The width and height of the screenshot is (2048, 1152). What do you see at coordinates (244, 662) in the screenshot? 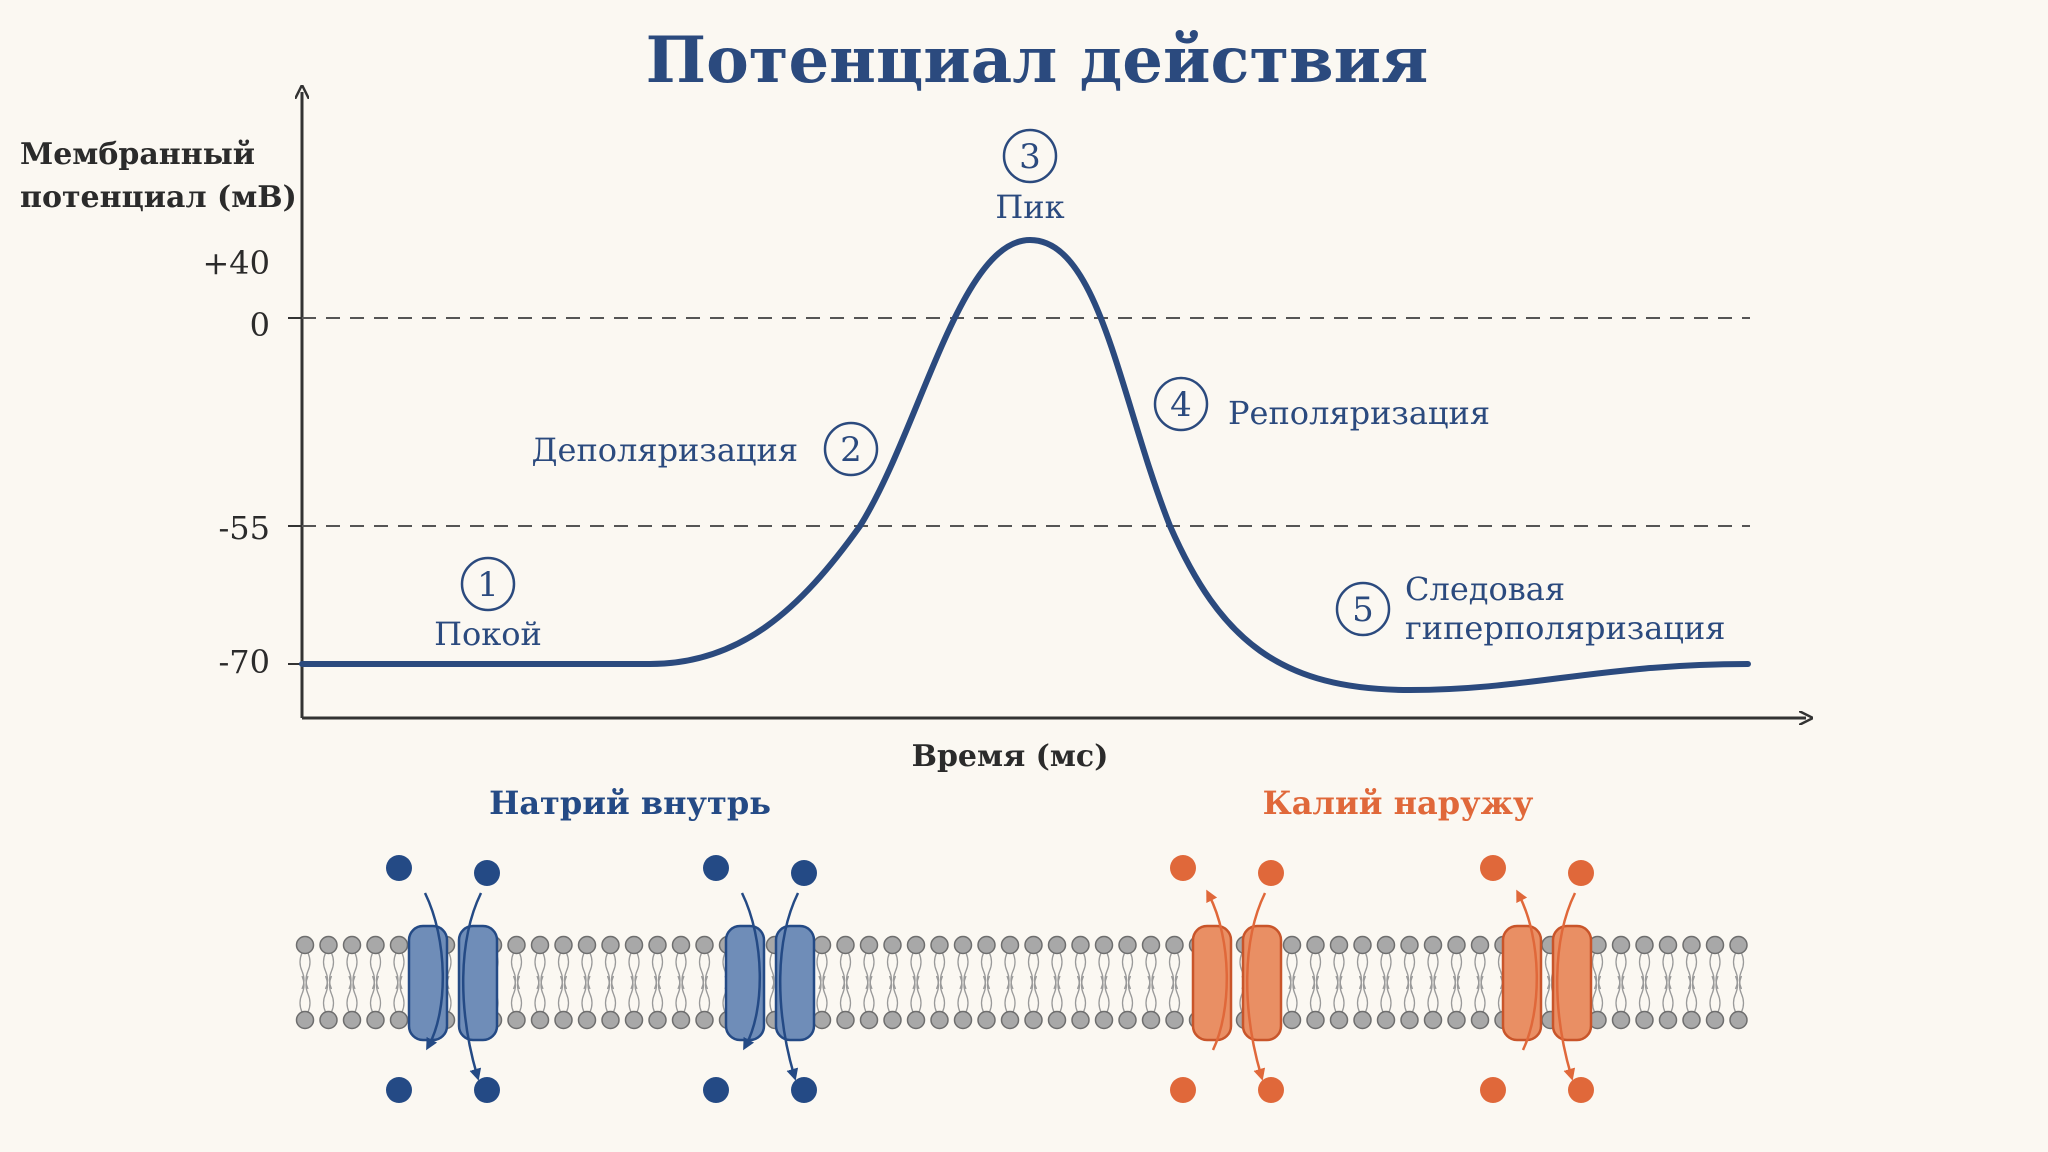
I see `tick-minus70: -70` at bounding box center [244, 662].